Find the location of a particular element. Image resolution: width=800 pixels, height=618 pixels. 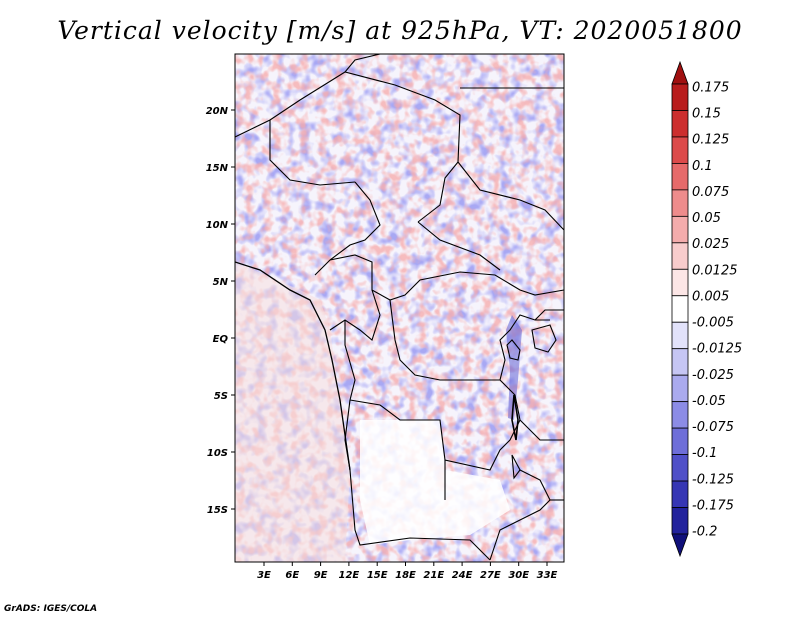

lat-label: 15N is located at coordinates (217, 168).